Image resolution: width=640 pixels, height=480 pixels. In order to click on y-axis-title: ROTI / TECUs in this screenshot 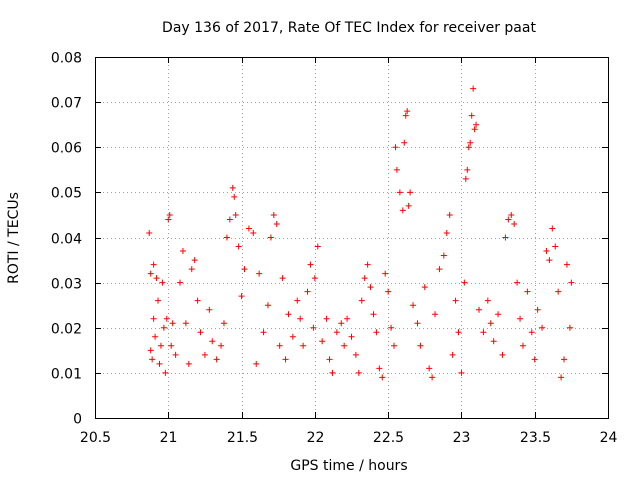, I will do `click(14, 238)`.